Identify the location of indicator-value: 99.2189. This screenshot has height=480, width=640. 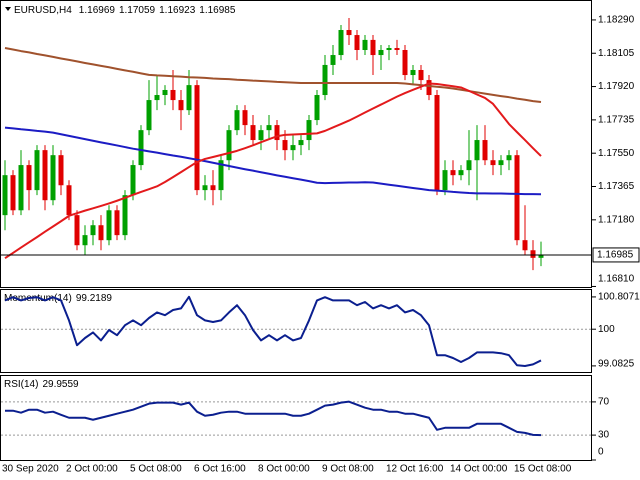
(94, 298).